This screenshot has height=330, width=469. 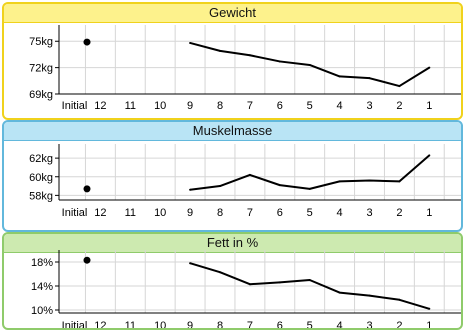 What do you see at coordinates (309, 172) in the screenshot?
I see `series-line` at bounding box center [309, 172].